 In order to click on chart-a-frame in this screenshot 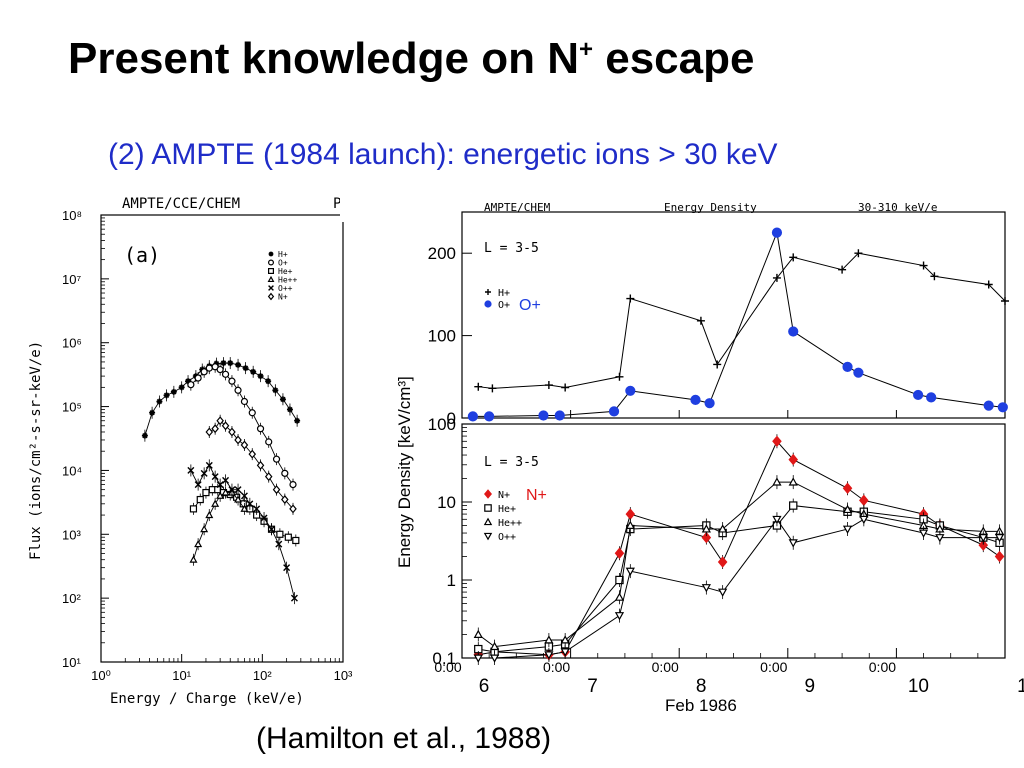, I will do `click(222, 438)`.